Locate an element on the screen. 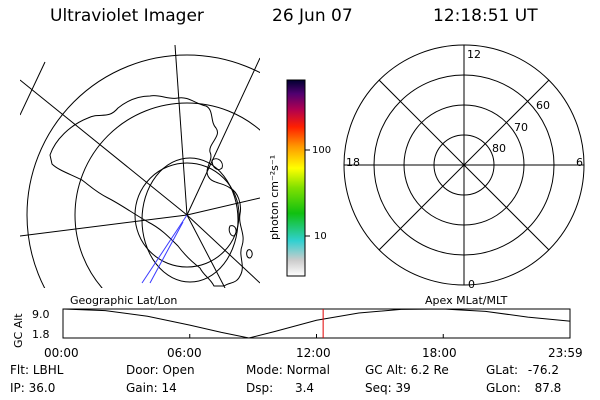 The image size is (600, 400). seq-value: 39 is located at coordinates (403, 388).